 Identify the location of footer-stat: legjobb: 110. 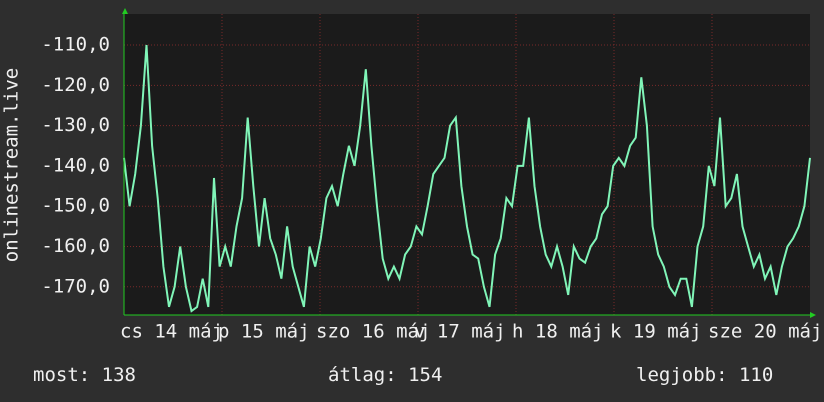
(704, 375).